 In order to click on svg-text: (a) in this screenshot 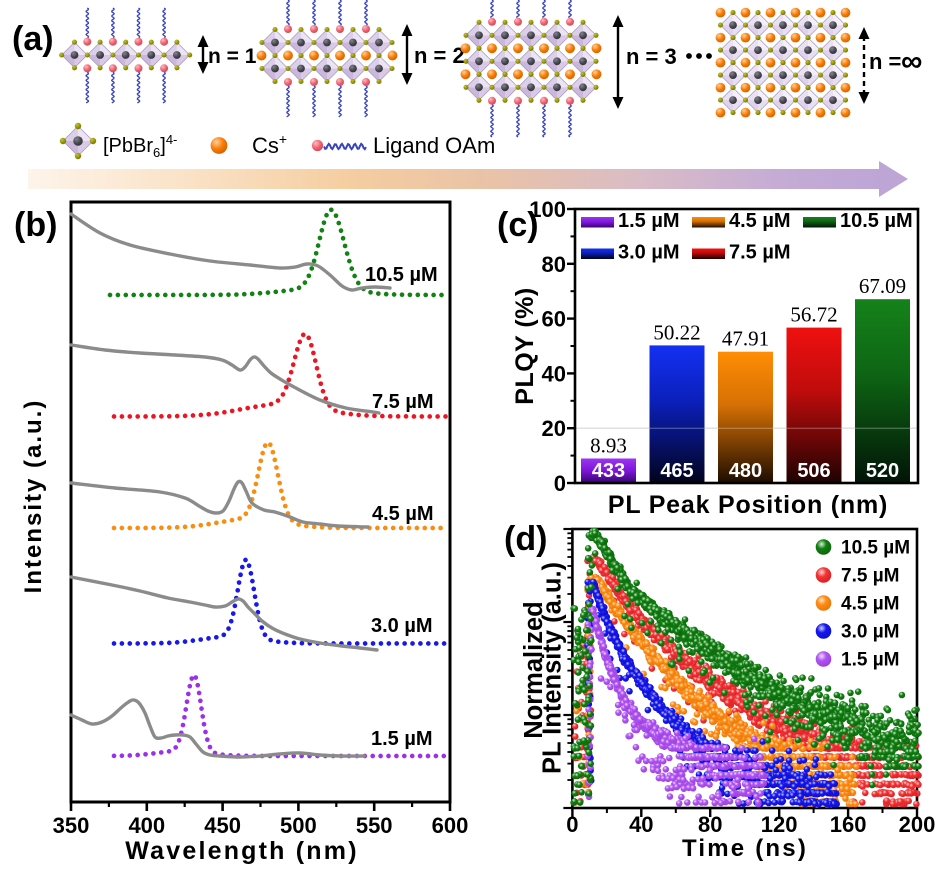, I will do `click(33, 39)`.